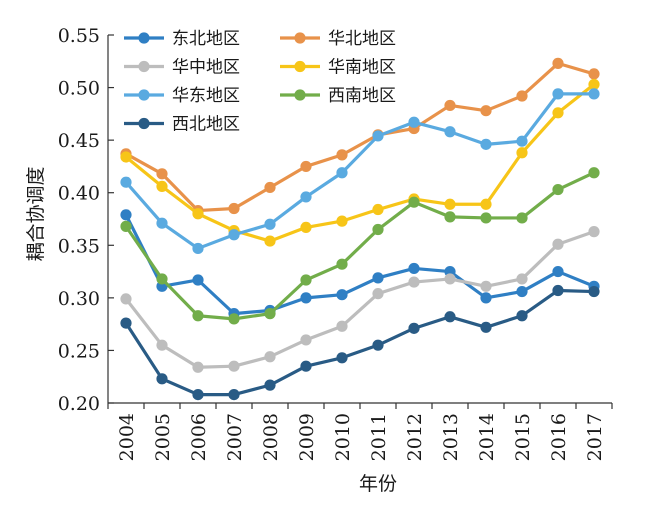 The height and width of the screenshot is (506, 650). I want to click on legend-item: 华中地区, so click(182, 68).